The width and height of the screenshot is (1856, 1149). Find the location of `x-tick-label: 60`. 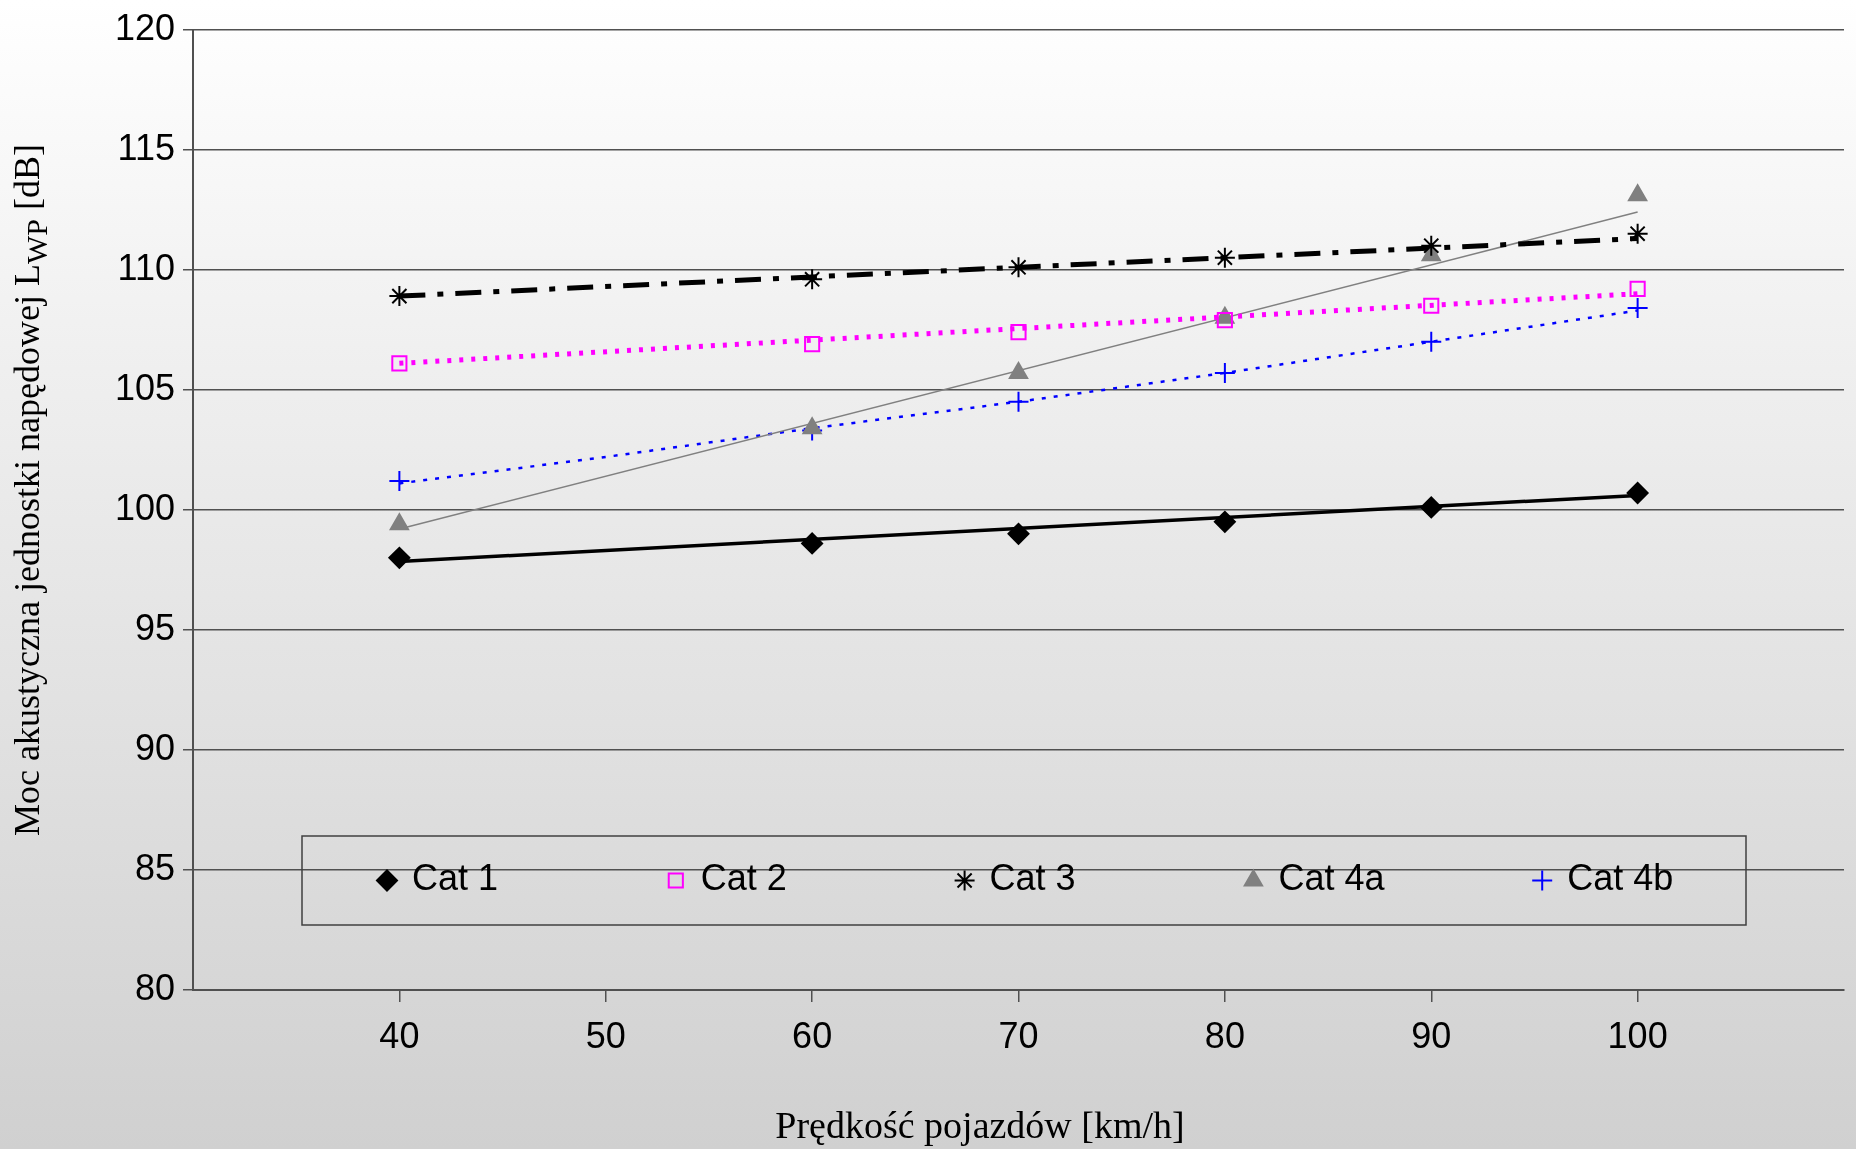

x-tick-label: 60 is located at coordinates (812, 1035).